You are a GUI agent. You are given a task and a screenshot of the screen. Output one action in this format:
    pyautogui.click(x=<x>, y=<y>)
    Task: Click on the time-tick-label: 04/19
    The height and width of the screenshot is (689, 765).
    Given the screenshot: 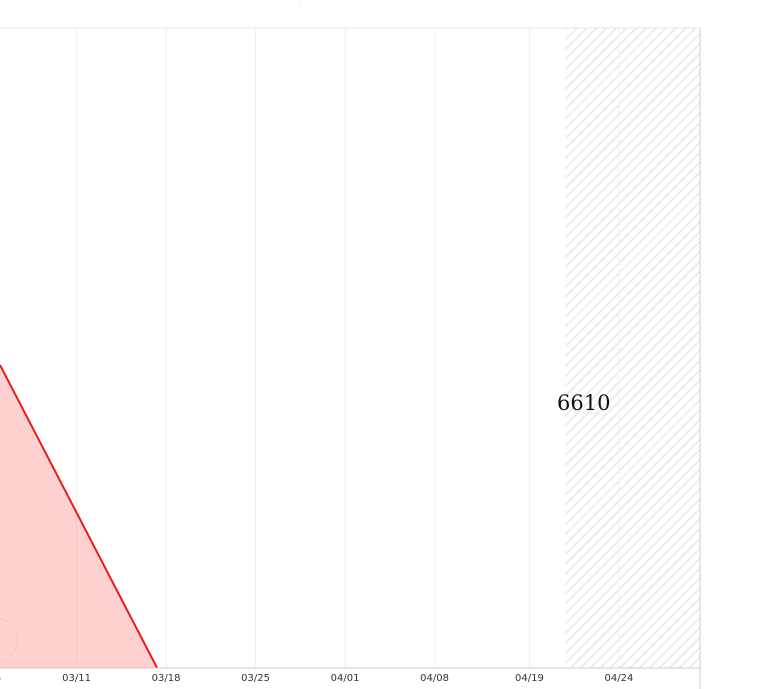 What is the action you would take?
    pyautogui.click(x=529, y=678)
    